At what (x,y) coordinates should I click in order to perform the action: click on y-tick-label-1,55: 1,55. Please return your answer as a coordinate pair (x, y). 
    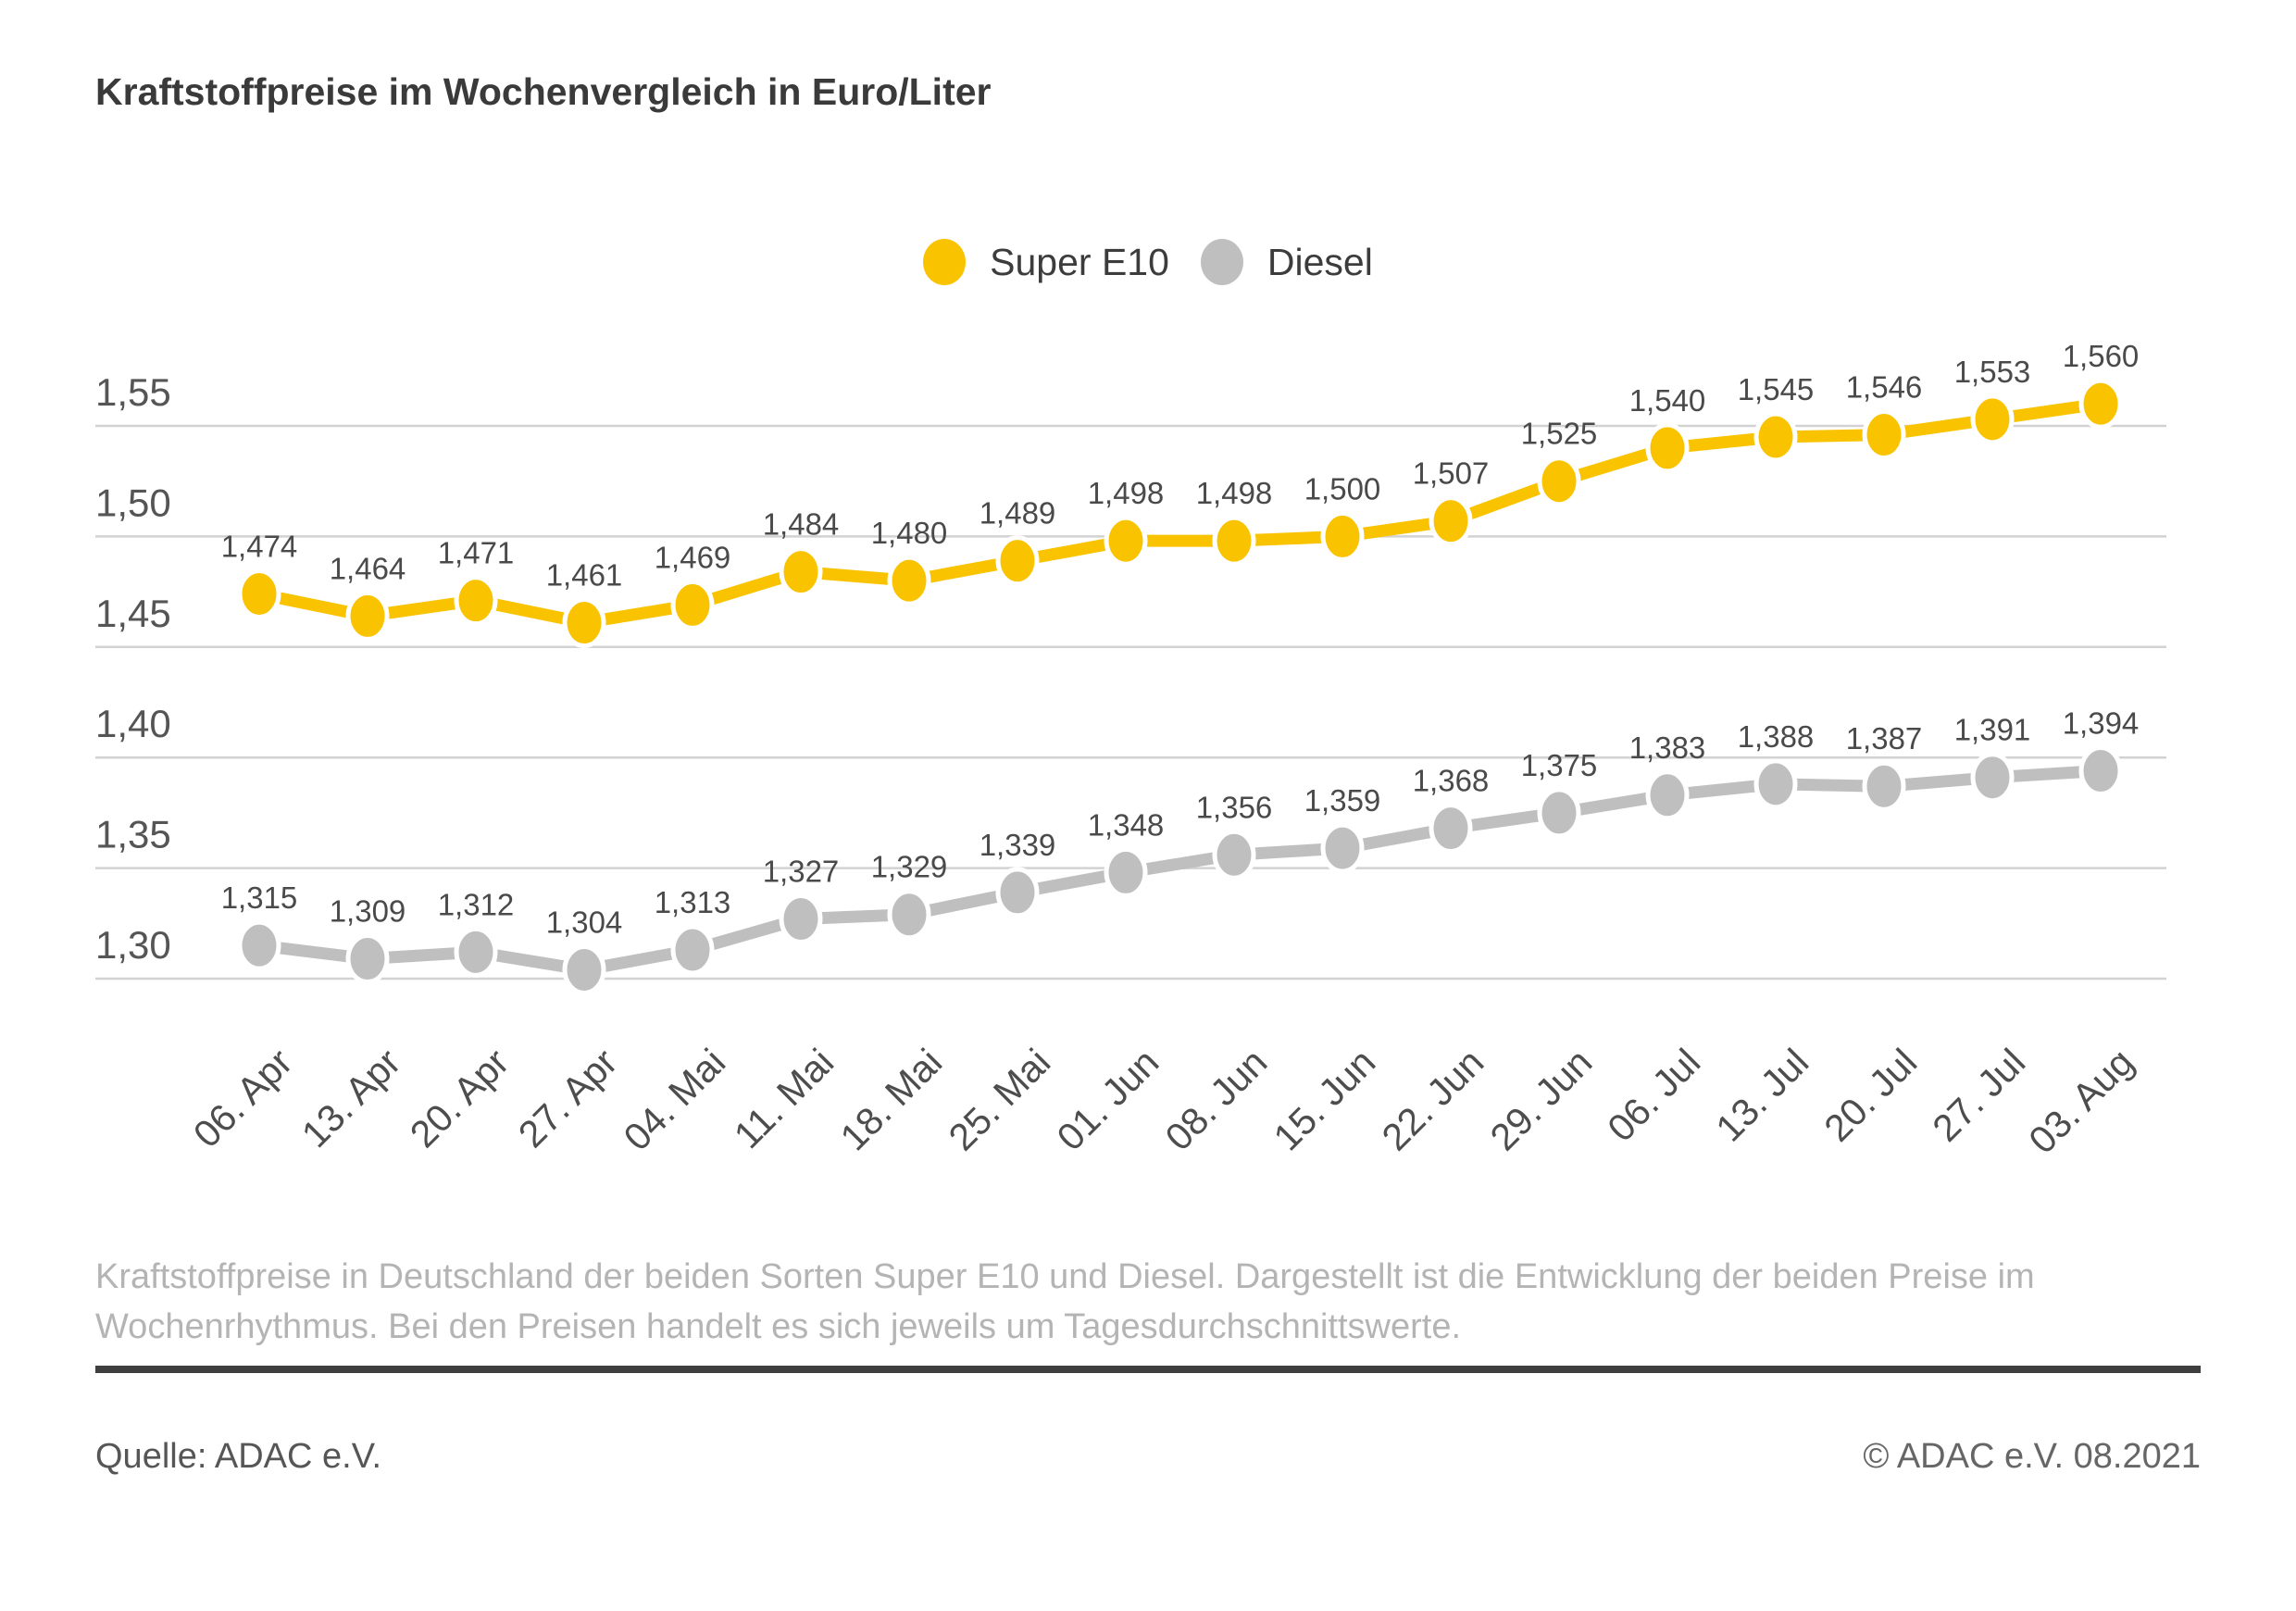
    Looking at the image, I should click on (133, 392).